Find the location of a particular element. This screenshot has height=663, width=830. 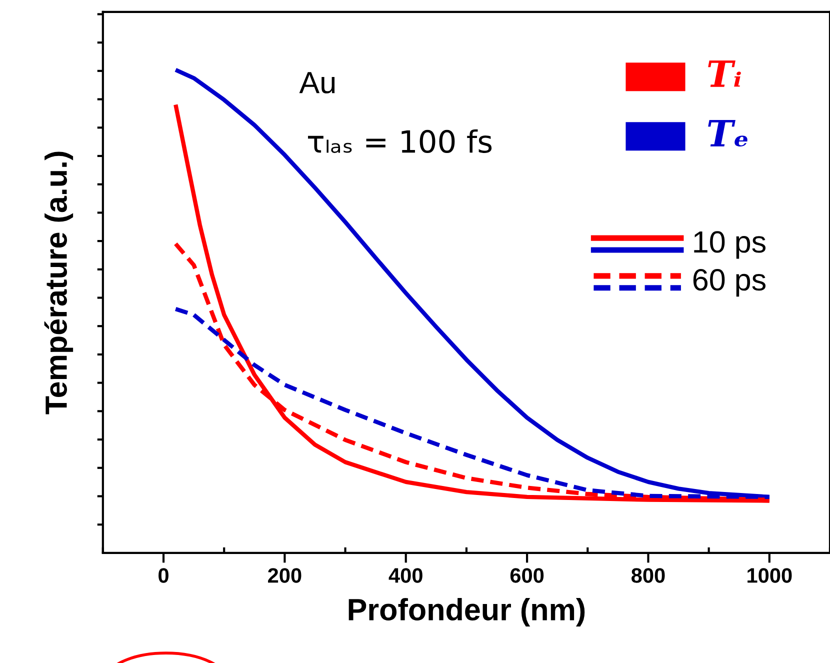

annotation: Au is located at coordinates (317, 83).